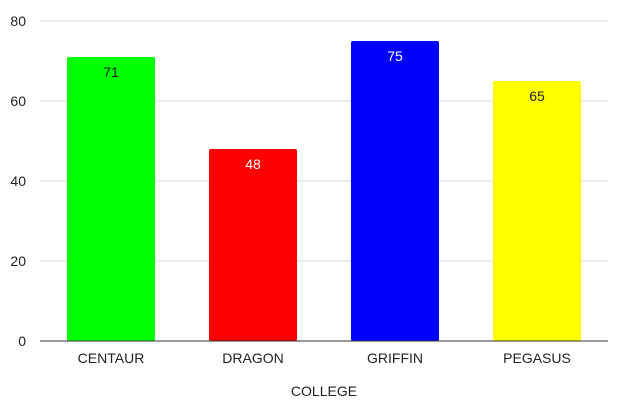 The width and height of the screenshot is (618, 407). I want to click on bar-pegasus, so click(537, 211).